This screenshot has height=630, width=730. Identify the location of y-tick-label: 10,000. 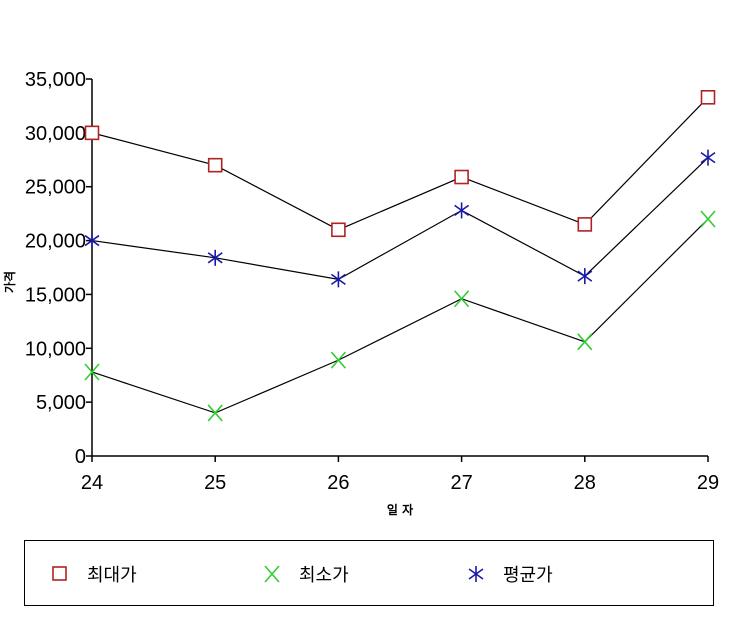
(55, 349).